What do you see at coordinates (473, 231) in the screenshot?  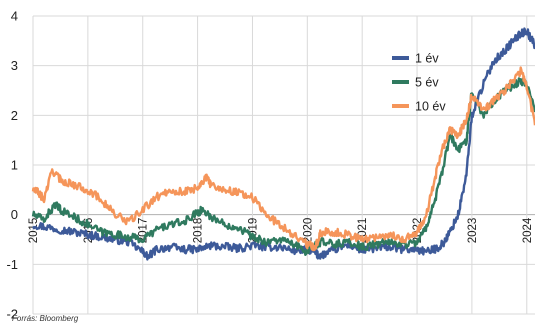 I see `x-tick-label: 2023` at bounding box center [473, 231].